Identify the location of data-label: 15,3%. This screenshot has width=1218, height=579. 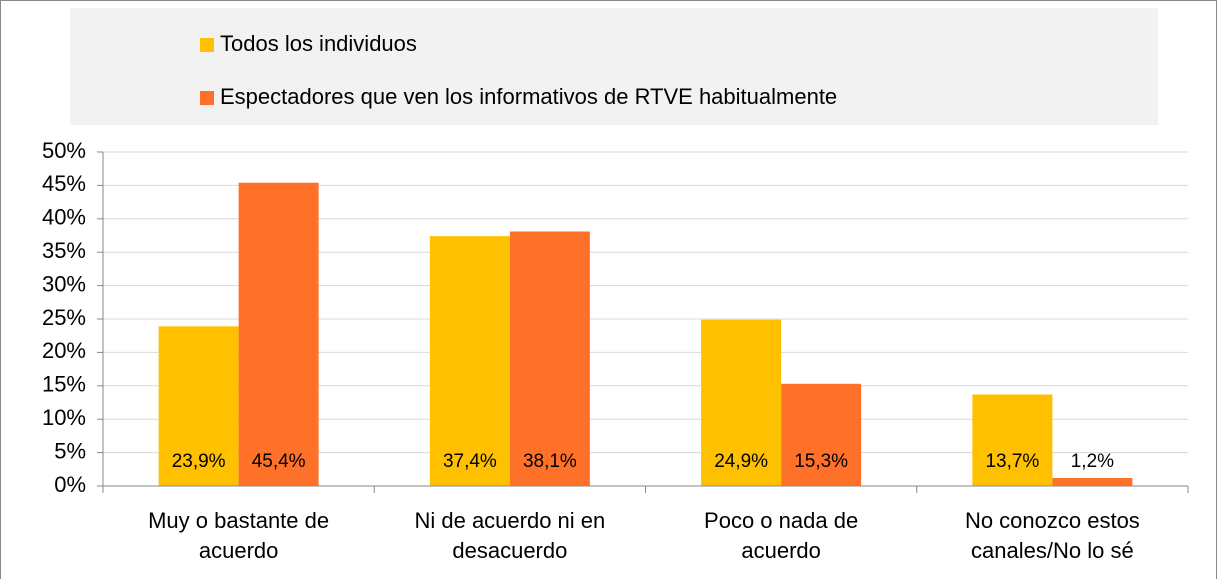
(821, 461).